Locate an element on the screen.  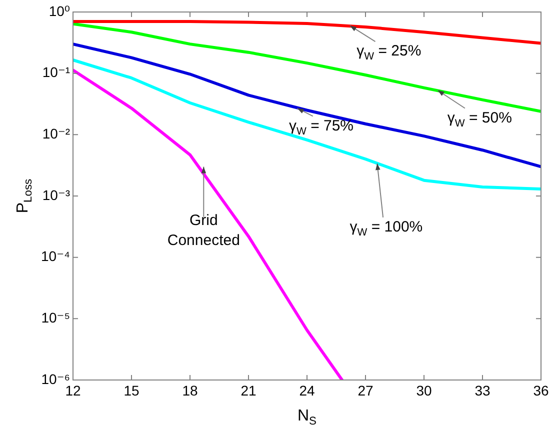
y-tick-label: 10⁻⁴ is located at coordinates (55, 256).